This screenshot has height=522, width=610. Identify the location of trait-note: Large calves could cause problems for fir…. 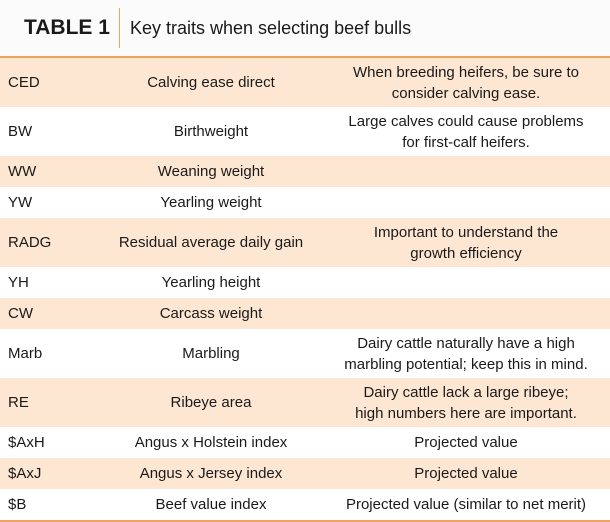
(466, 132).